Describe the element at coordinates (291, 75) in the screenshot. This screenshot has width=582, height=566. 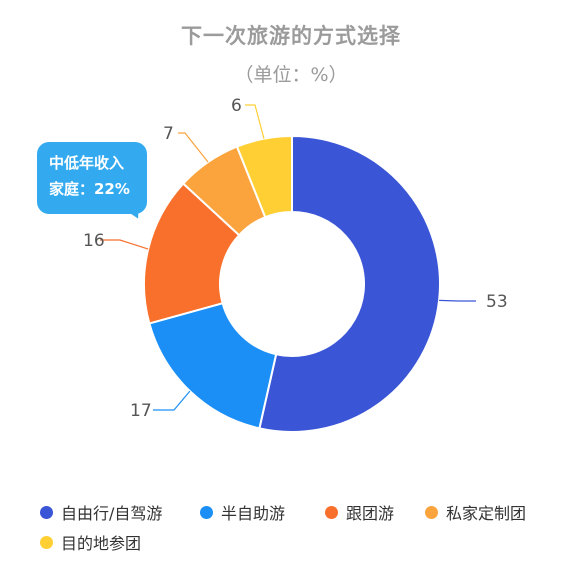
I see `chart-subtitle: （单位：%）` at that location.